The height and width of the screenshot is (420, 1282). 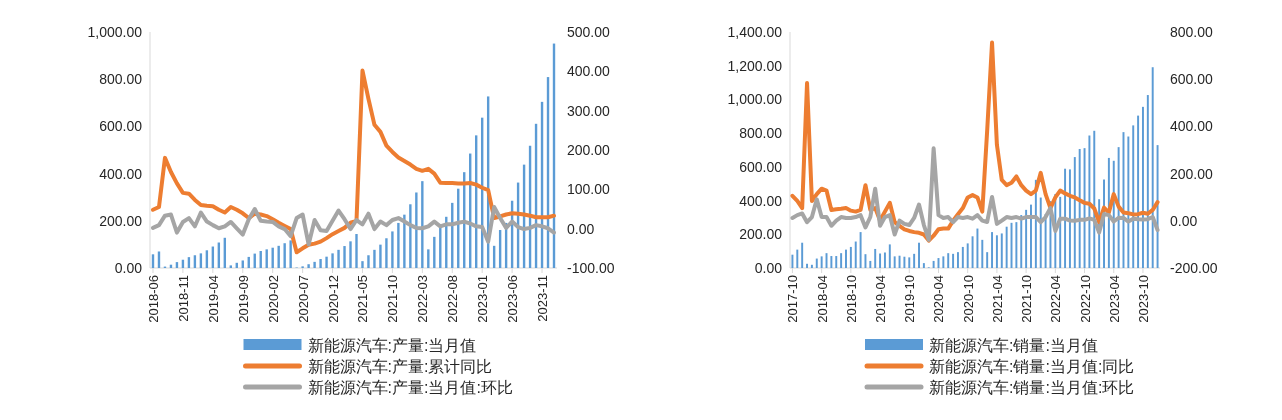 I want to click on legend-label: 新能源汽车:销量:当月值:同比, so click(x=1032, y=366).